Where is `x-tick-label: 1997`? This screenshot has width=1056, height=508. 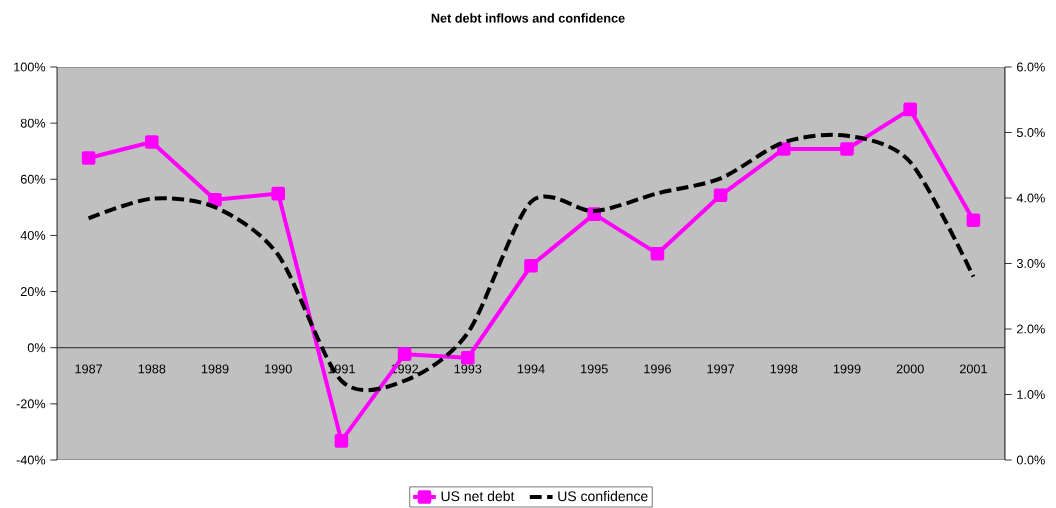 x-tick-label: 1997 is located at coordinates (721, 369).